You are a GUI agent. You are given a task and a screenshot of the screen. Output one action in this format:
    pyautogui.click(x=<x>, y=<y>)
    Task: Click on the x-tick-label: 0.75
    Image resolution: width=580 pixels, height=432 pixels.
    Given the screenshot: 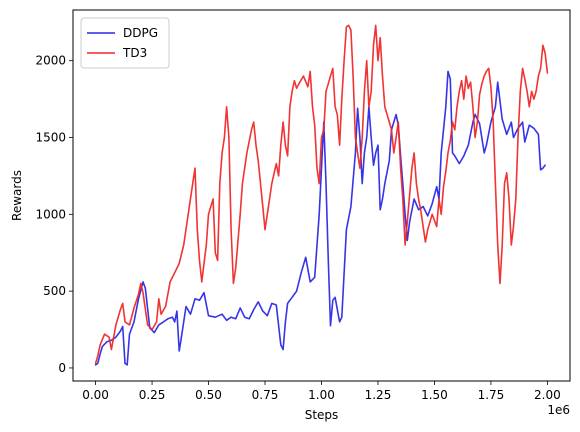 What is the action you would take?
    pyautogui.click(x=265, y=395)
    